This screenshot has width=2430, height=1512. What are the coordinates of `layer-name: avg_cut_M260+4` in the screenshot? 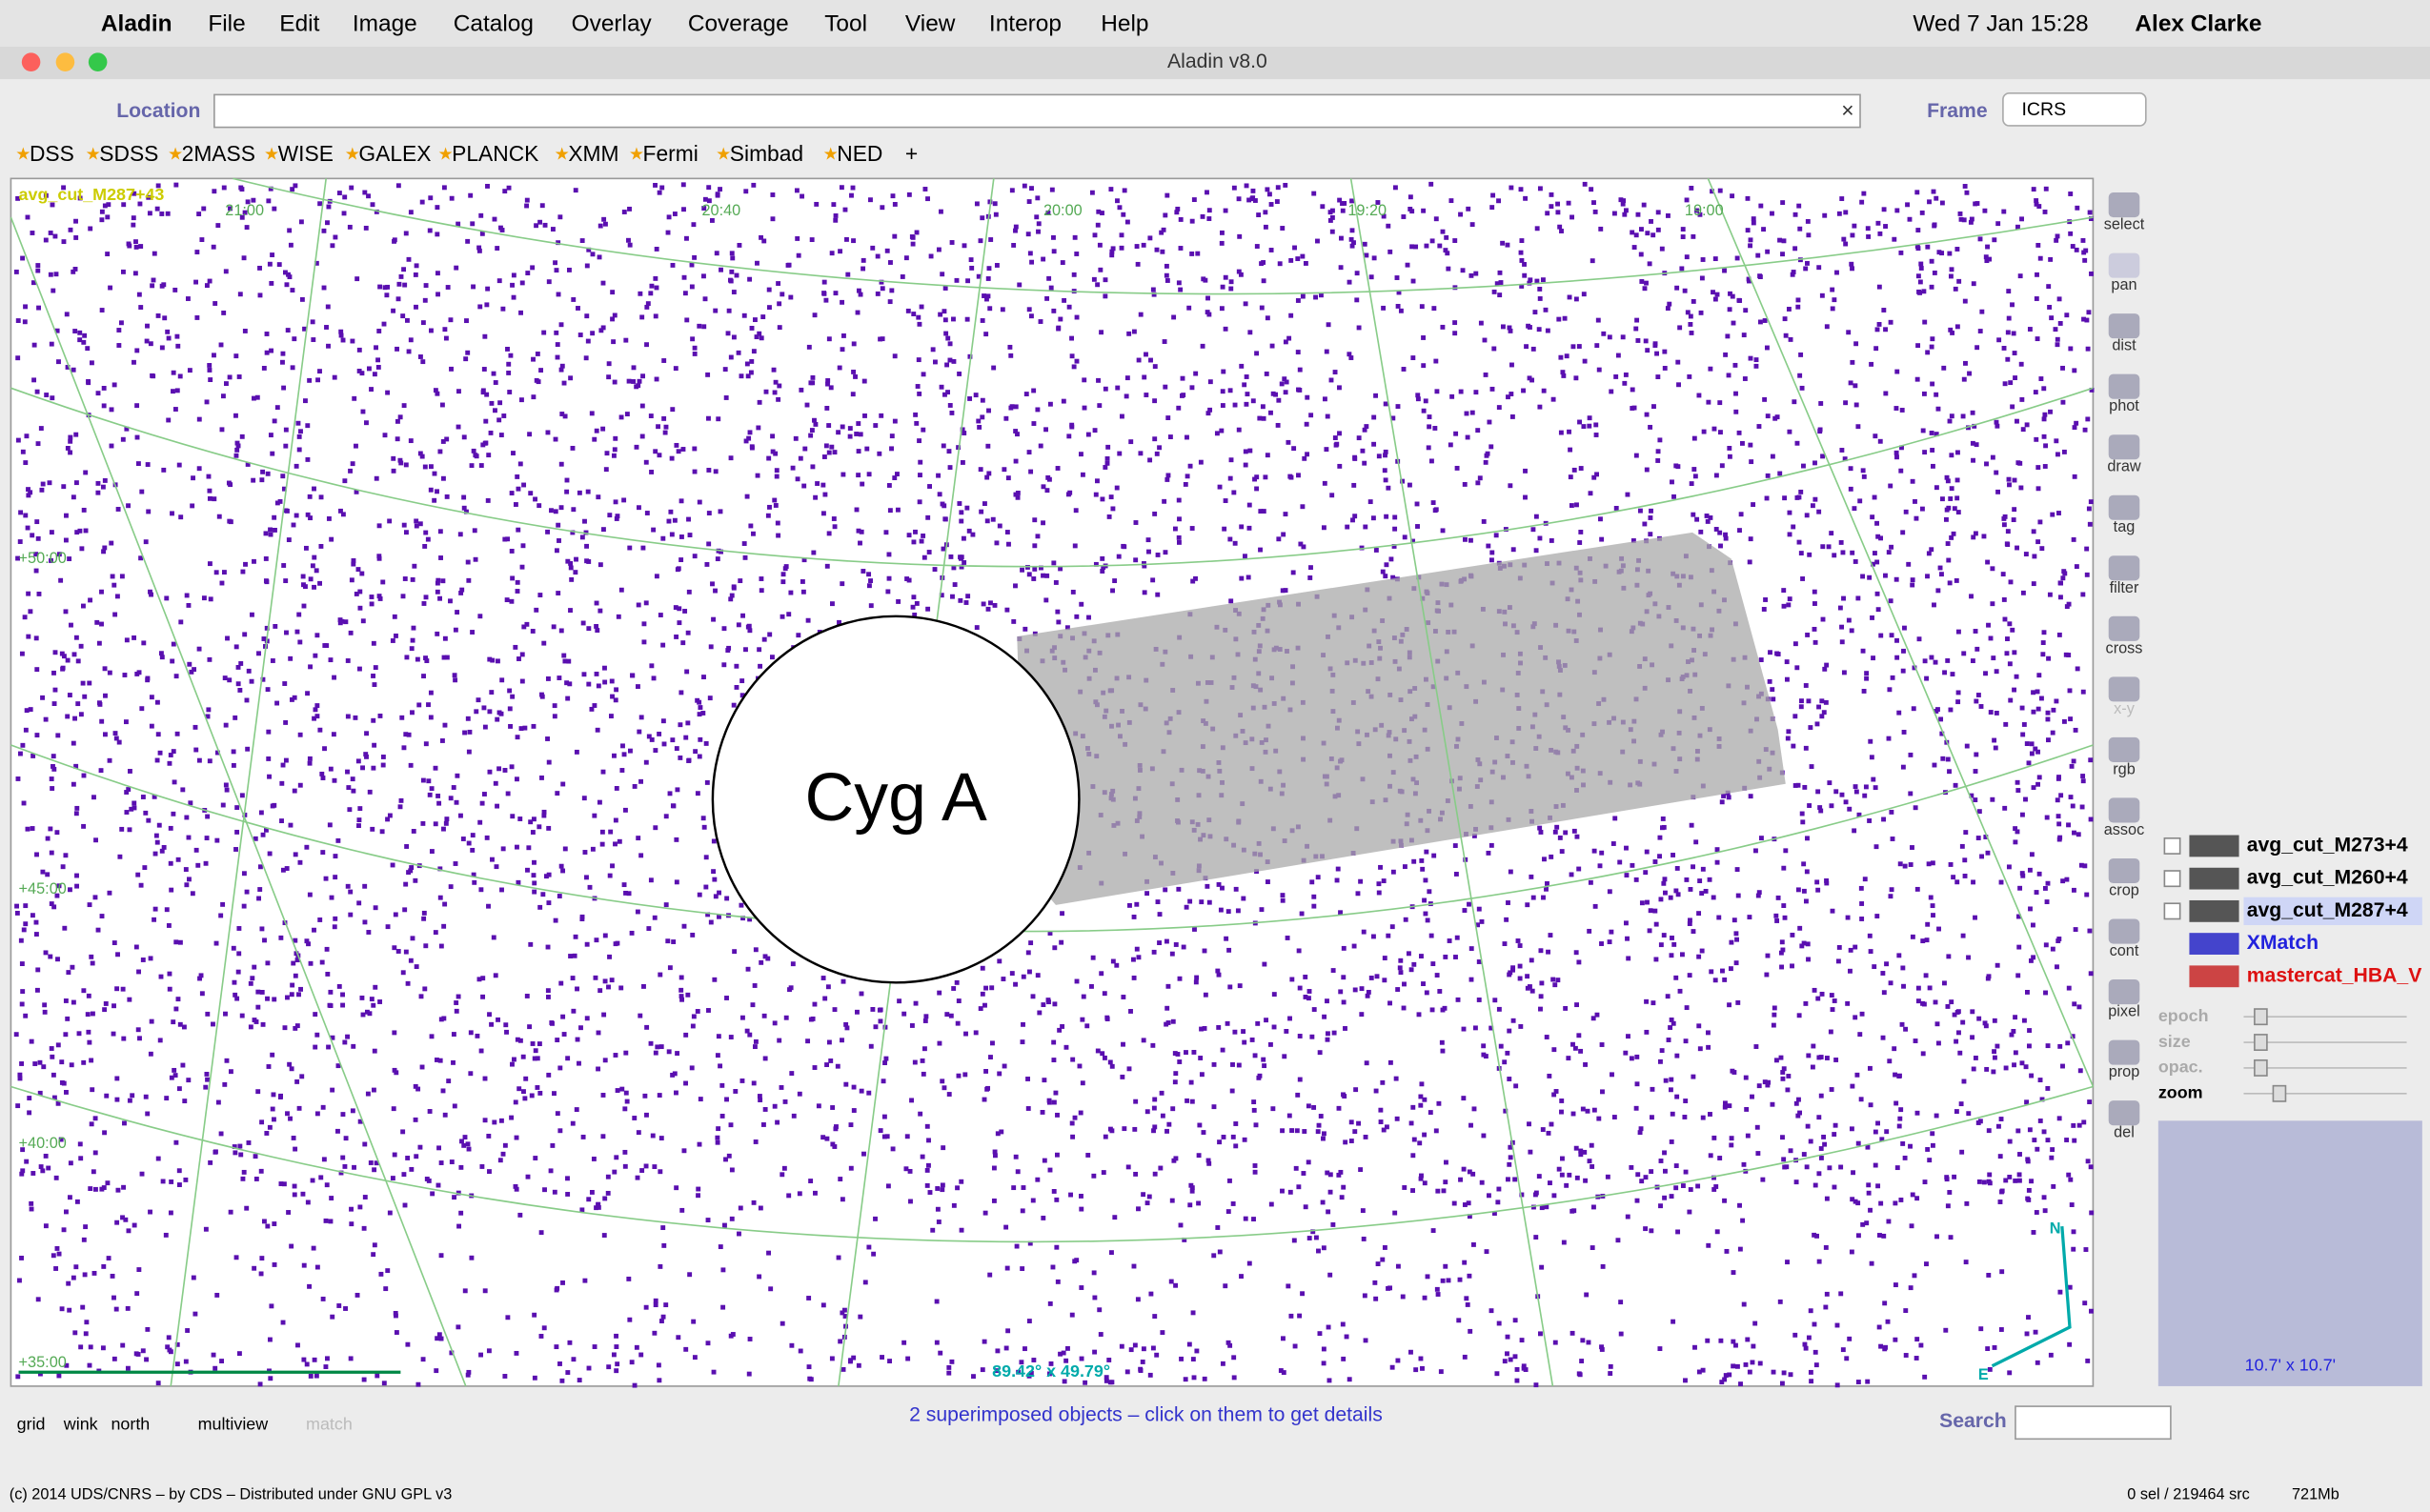 It's located at (2327, 878).